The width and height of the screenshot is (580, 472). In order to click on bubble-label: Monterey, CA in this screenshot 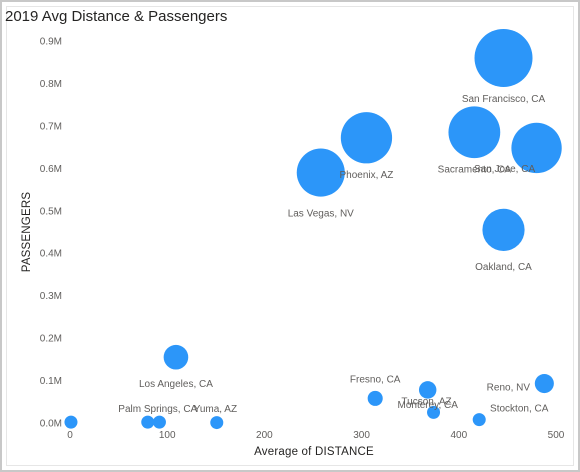, I will do `click(428, 405)`.